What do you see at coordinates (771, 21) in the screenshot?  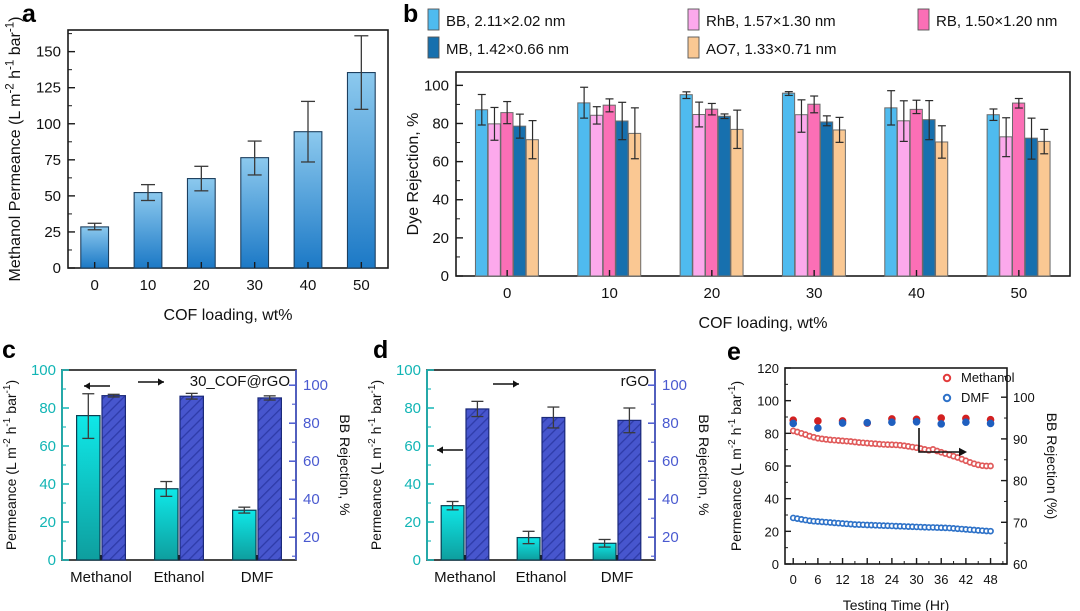 I see `svg-text: RhB, 1.57×1.30 nm` at bounding box center [771, 21].